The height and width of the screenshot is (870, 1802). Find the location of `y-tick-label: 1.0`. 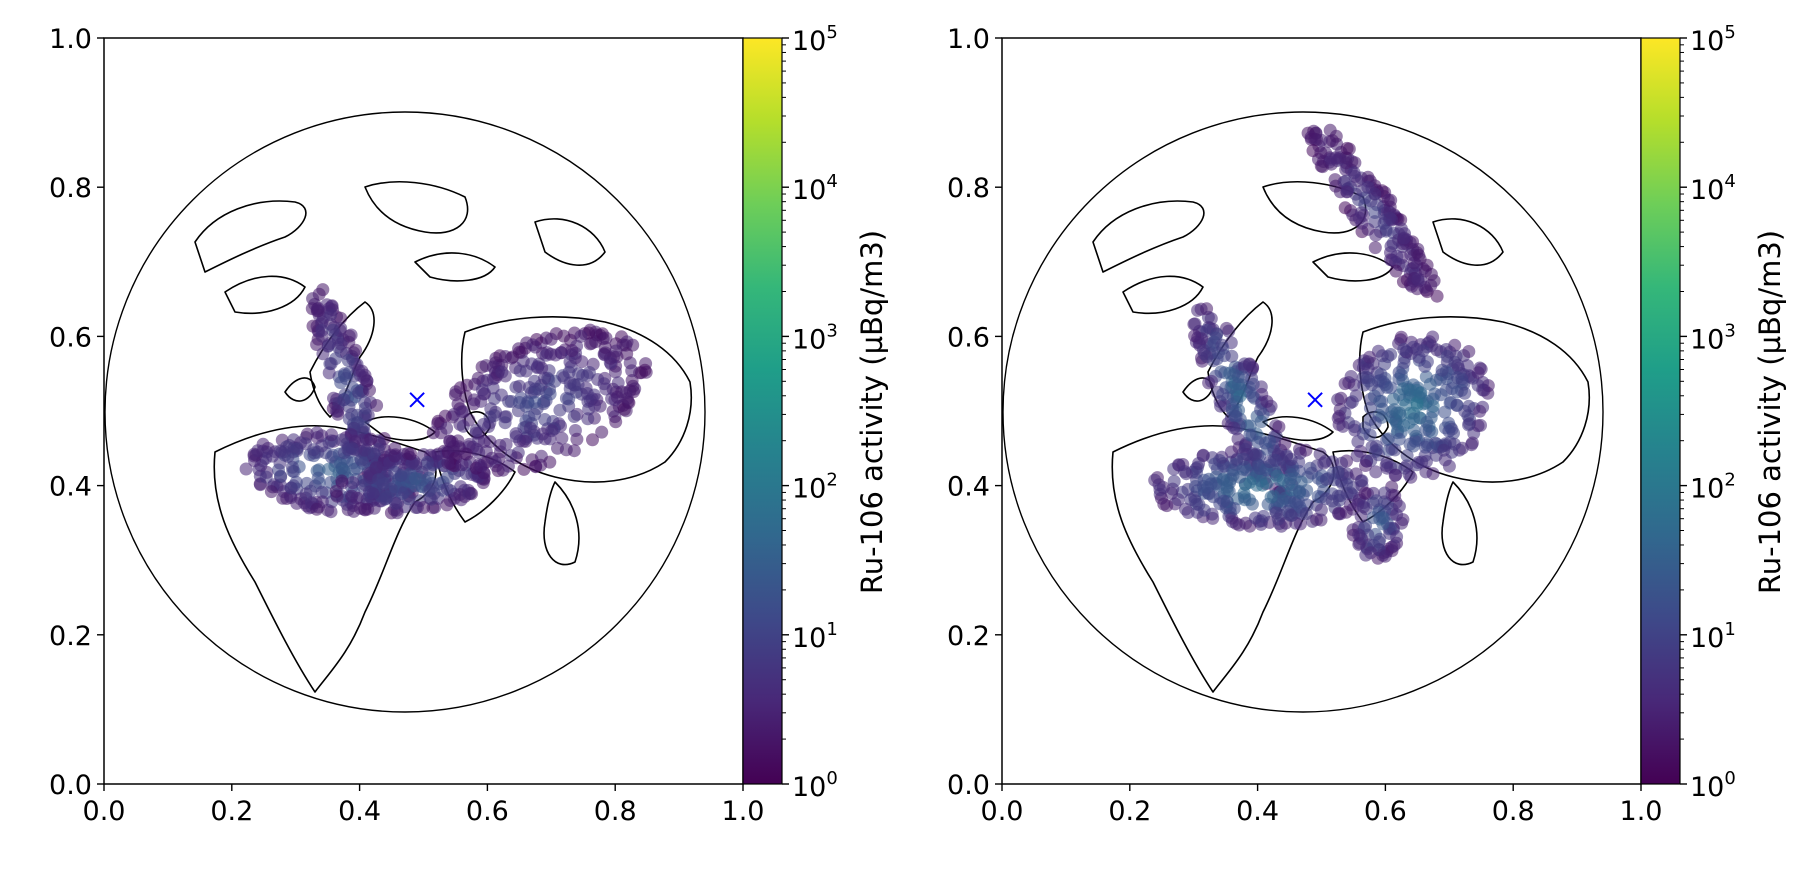

y-tick-label: 1.0 is located at coordinates (968, 39).